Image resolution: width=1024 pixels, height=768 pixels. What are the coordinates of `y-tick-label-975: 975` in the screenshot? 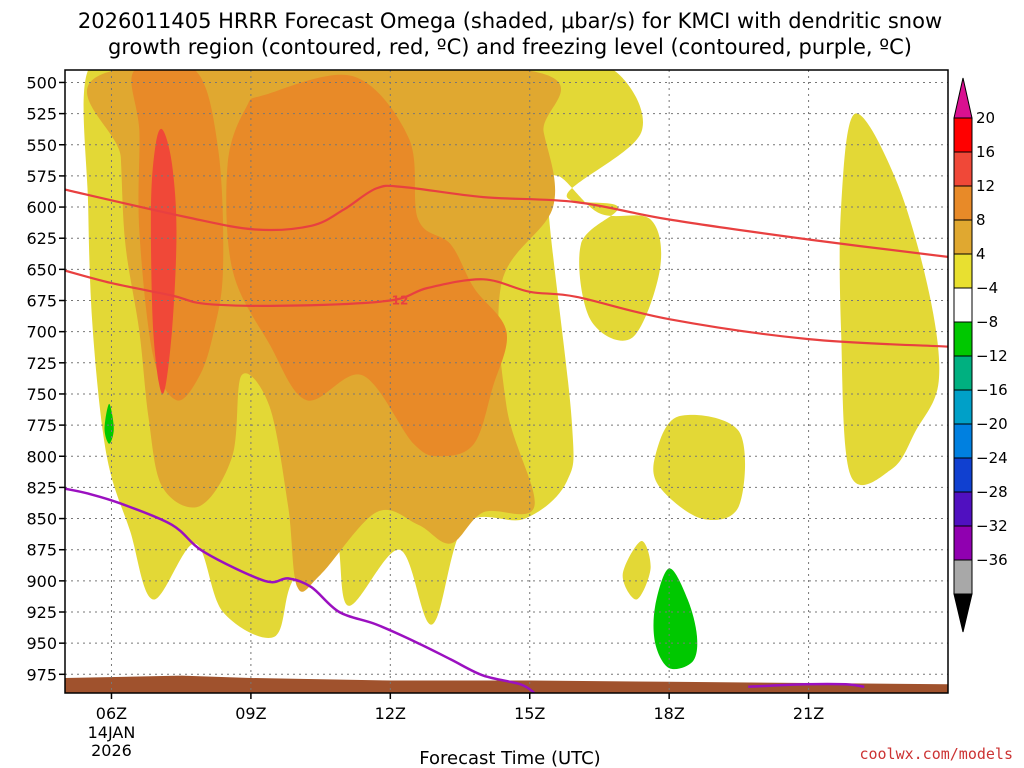 It's located at (41, 674).